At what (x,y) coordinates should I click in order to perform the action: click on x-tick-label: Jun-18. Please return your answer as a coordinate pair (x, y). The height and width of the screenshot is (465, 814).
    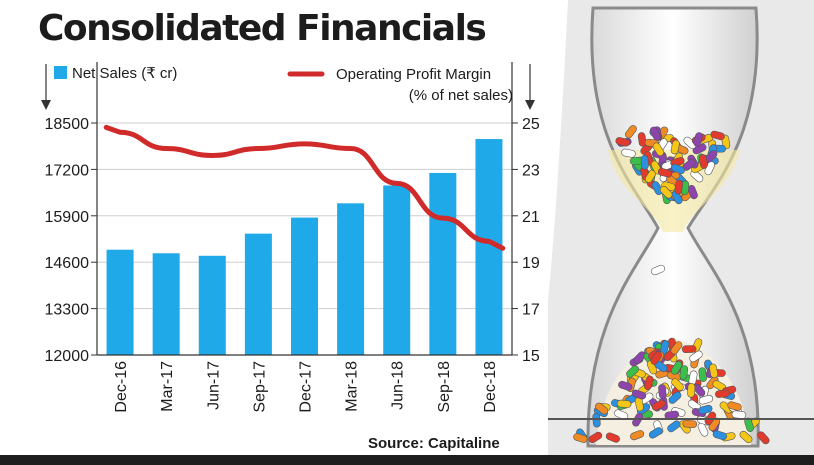
    Looking at the image, I should click on (398, 385).